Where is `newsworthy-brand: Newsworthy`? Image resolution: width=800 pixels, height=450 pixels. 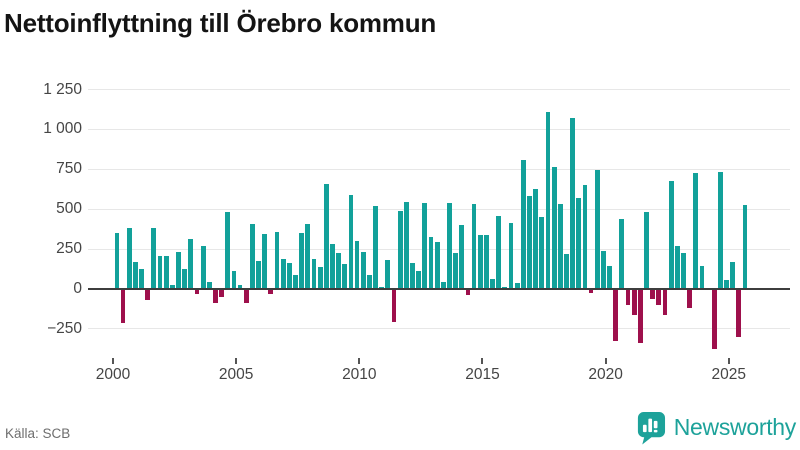
newsworthy-brand: Newsworthy is located at coordinates (715, 427).